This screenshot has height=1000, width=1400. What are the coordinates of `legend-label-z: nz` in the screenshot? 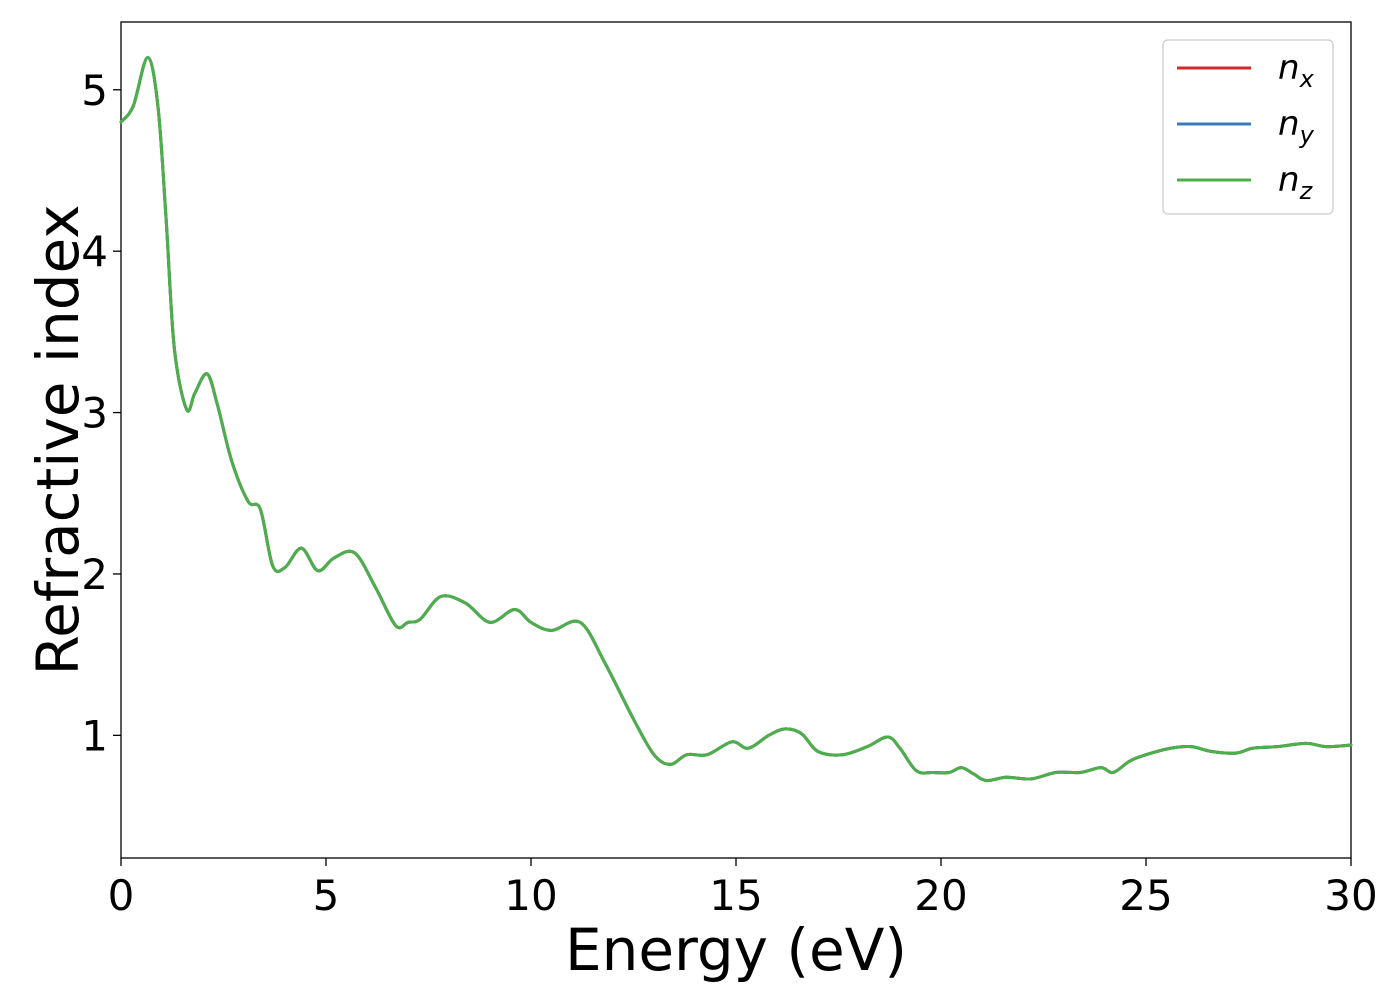 It's located at (1296, 182).